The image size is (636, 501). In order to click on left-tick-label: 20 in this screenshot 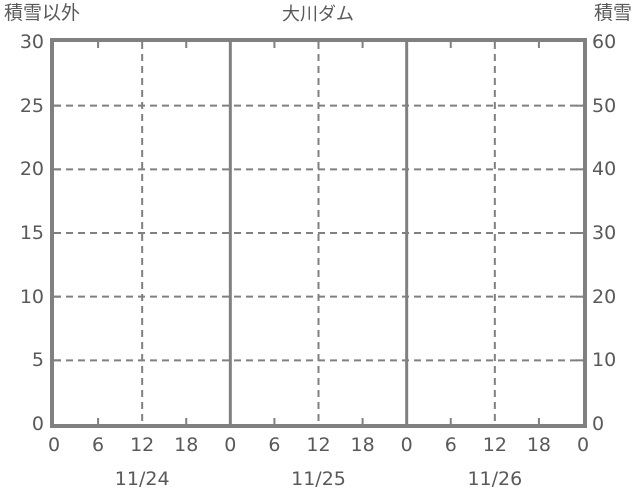, I will do `click(31, 169)`.